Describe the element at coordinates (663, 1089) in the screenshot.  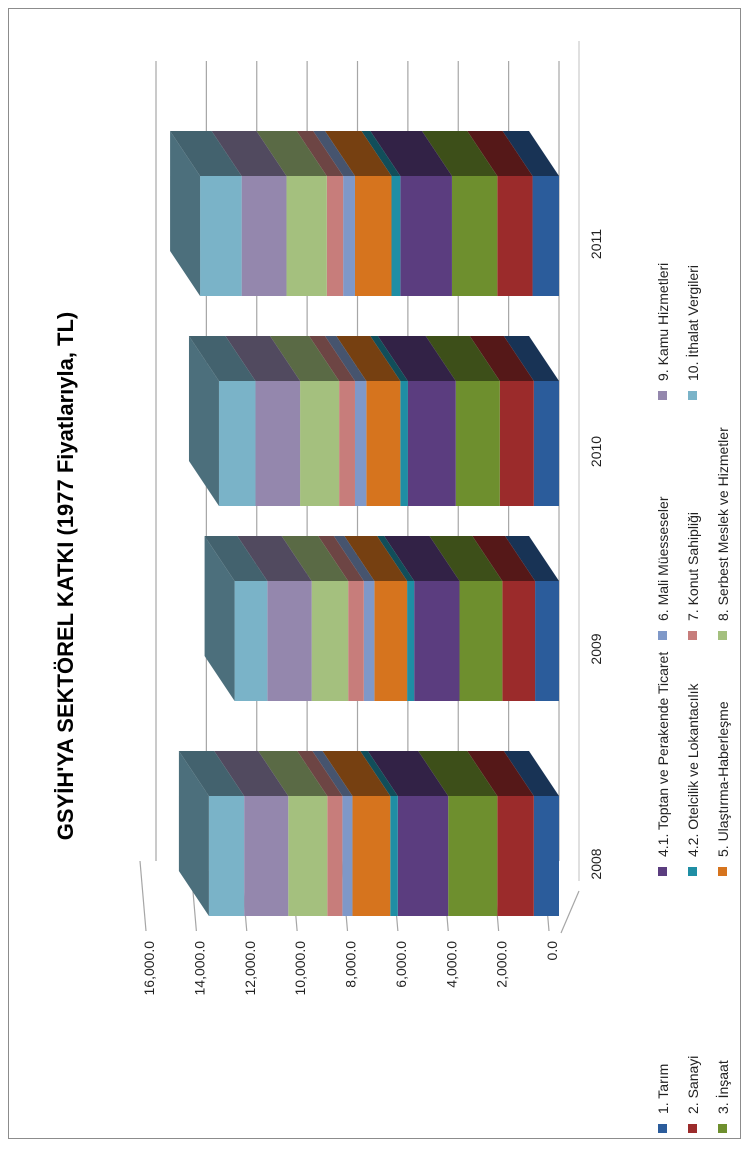
I see `legend-label-1: 1. Tarım` at that location.